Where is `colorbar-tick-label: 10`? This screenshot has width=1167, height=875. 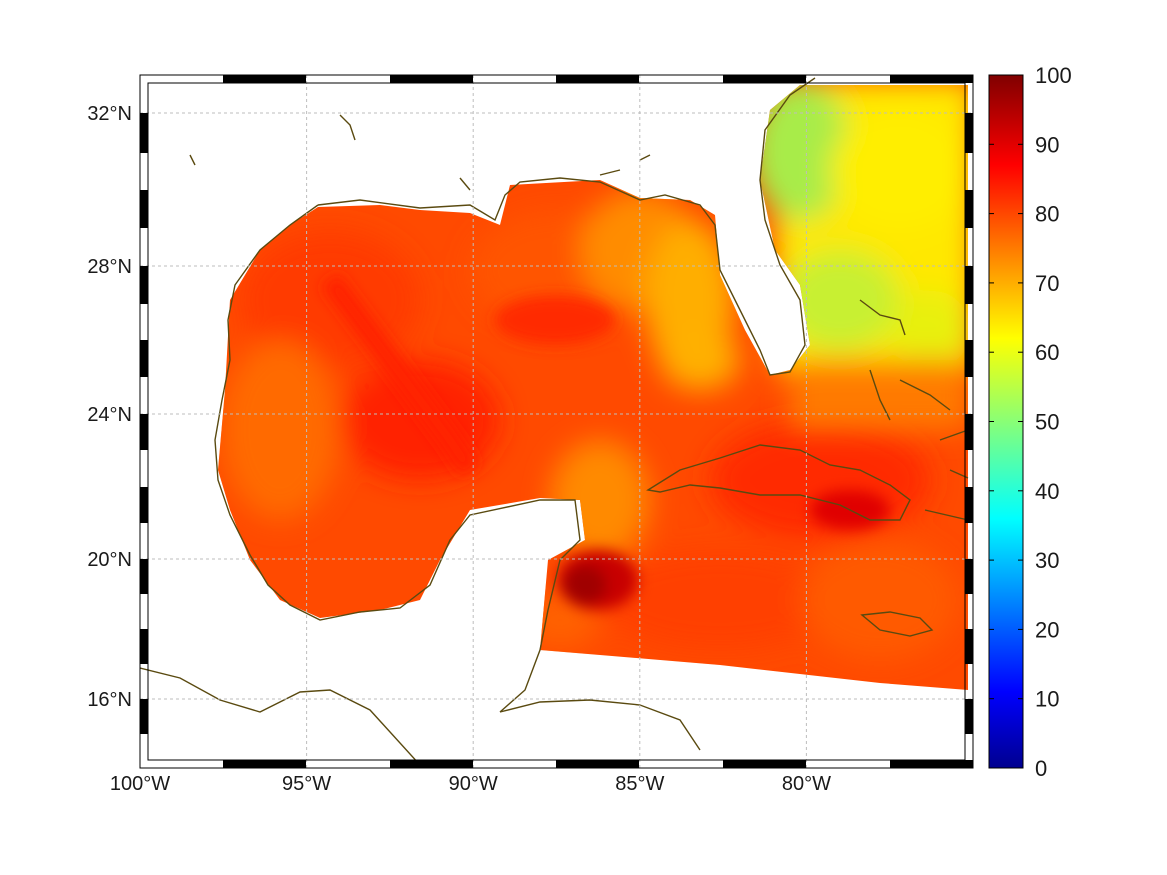
colorbar-tick-label: 10 is located at coordinates (1047, 699).